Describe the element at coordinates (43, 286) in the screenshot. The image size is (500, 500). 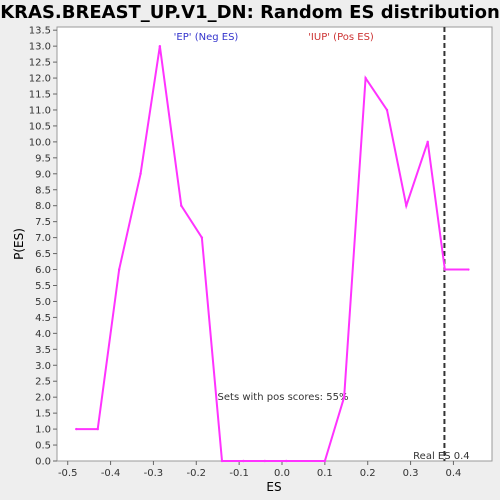
I see `y-tick-label: 5.5` at that location.